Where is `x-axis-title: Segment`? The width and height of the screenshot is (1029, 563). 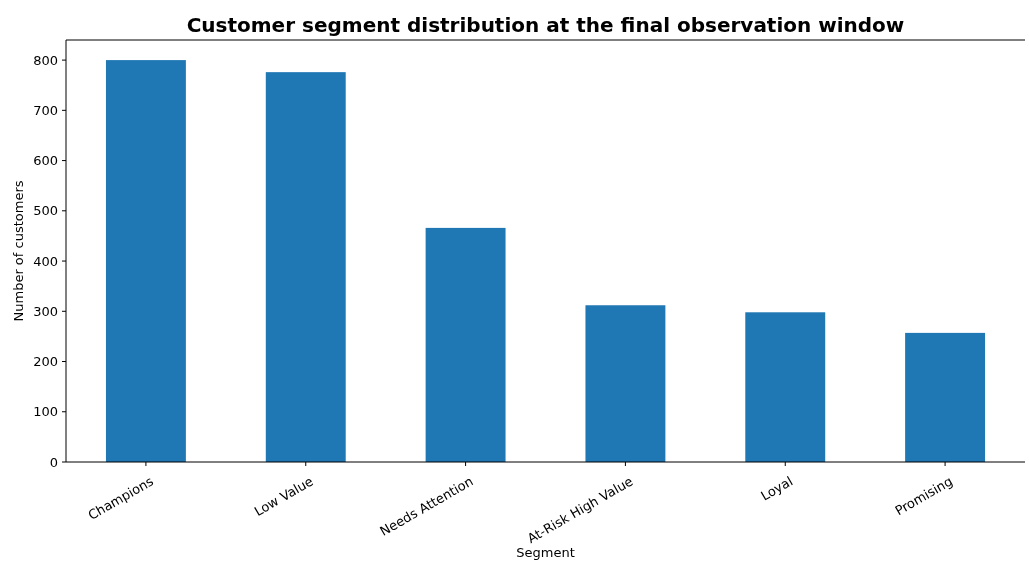 x-axis-title: Segment is located at coordinates (545, 552).